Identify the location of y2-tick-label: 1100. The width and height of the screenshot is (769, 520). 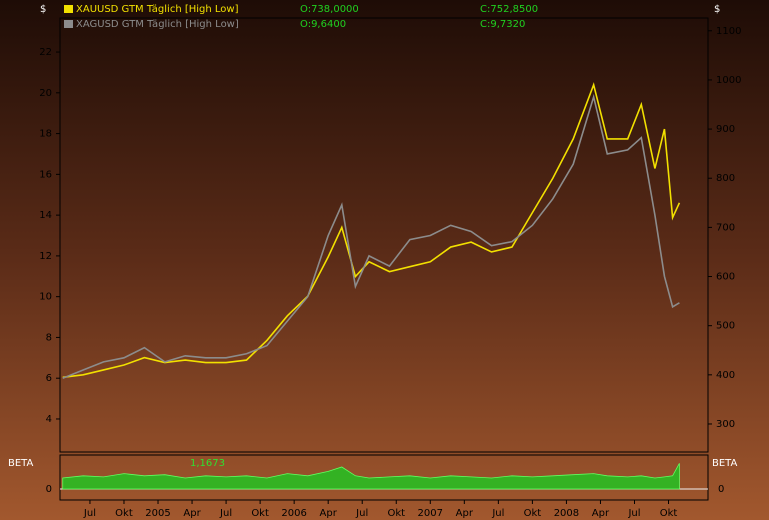
(728, 31).